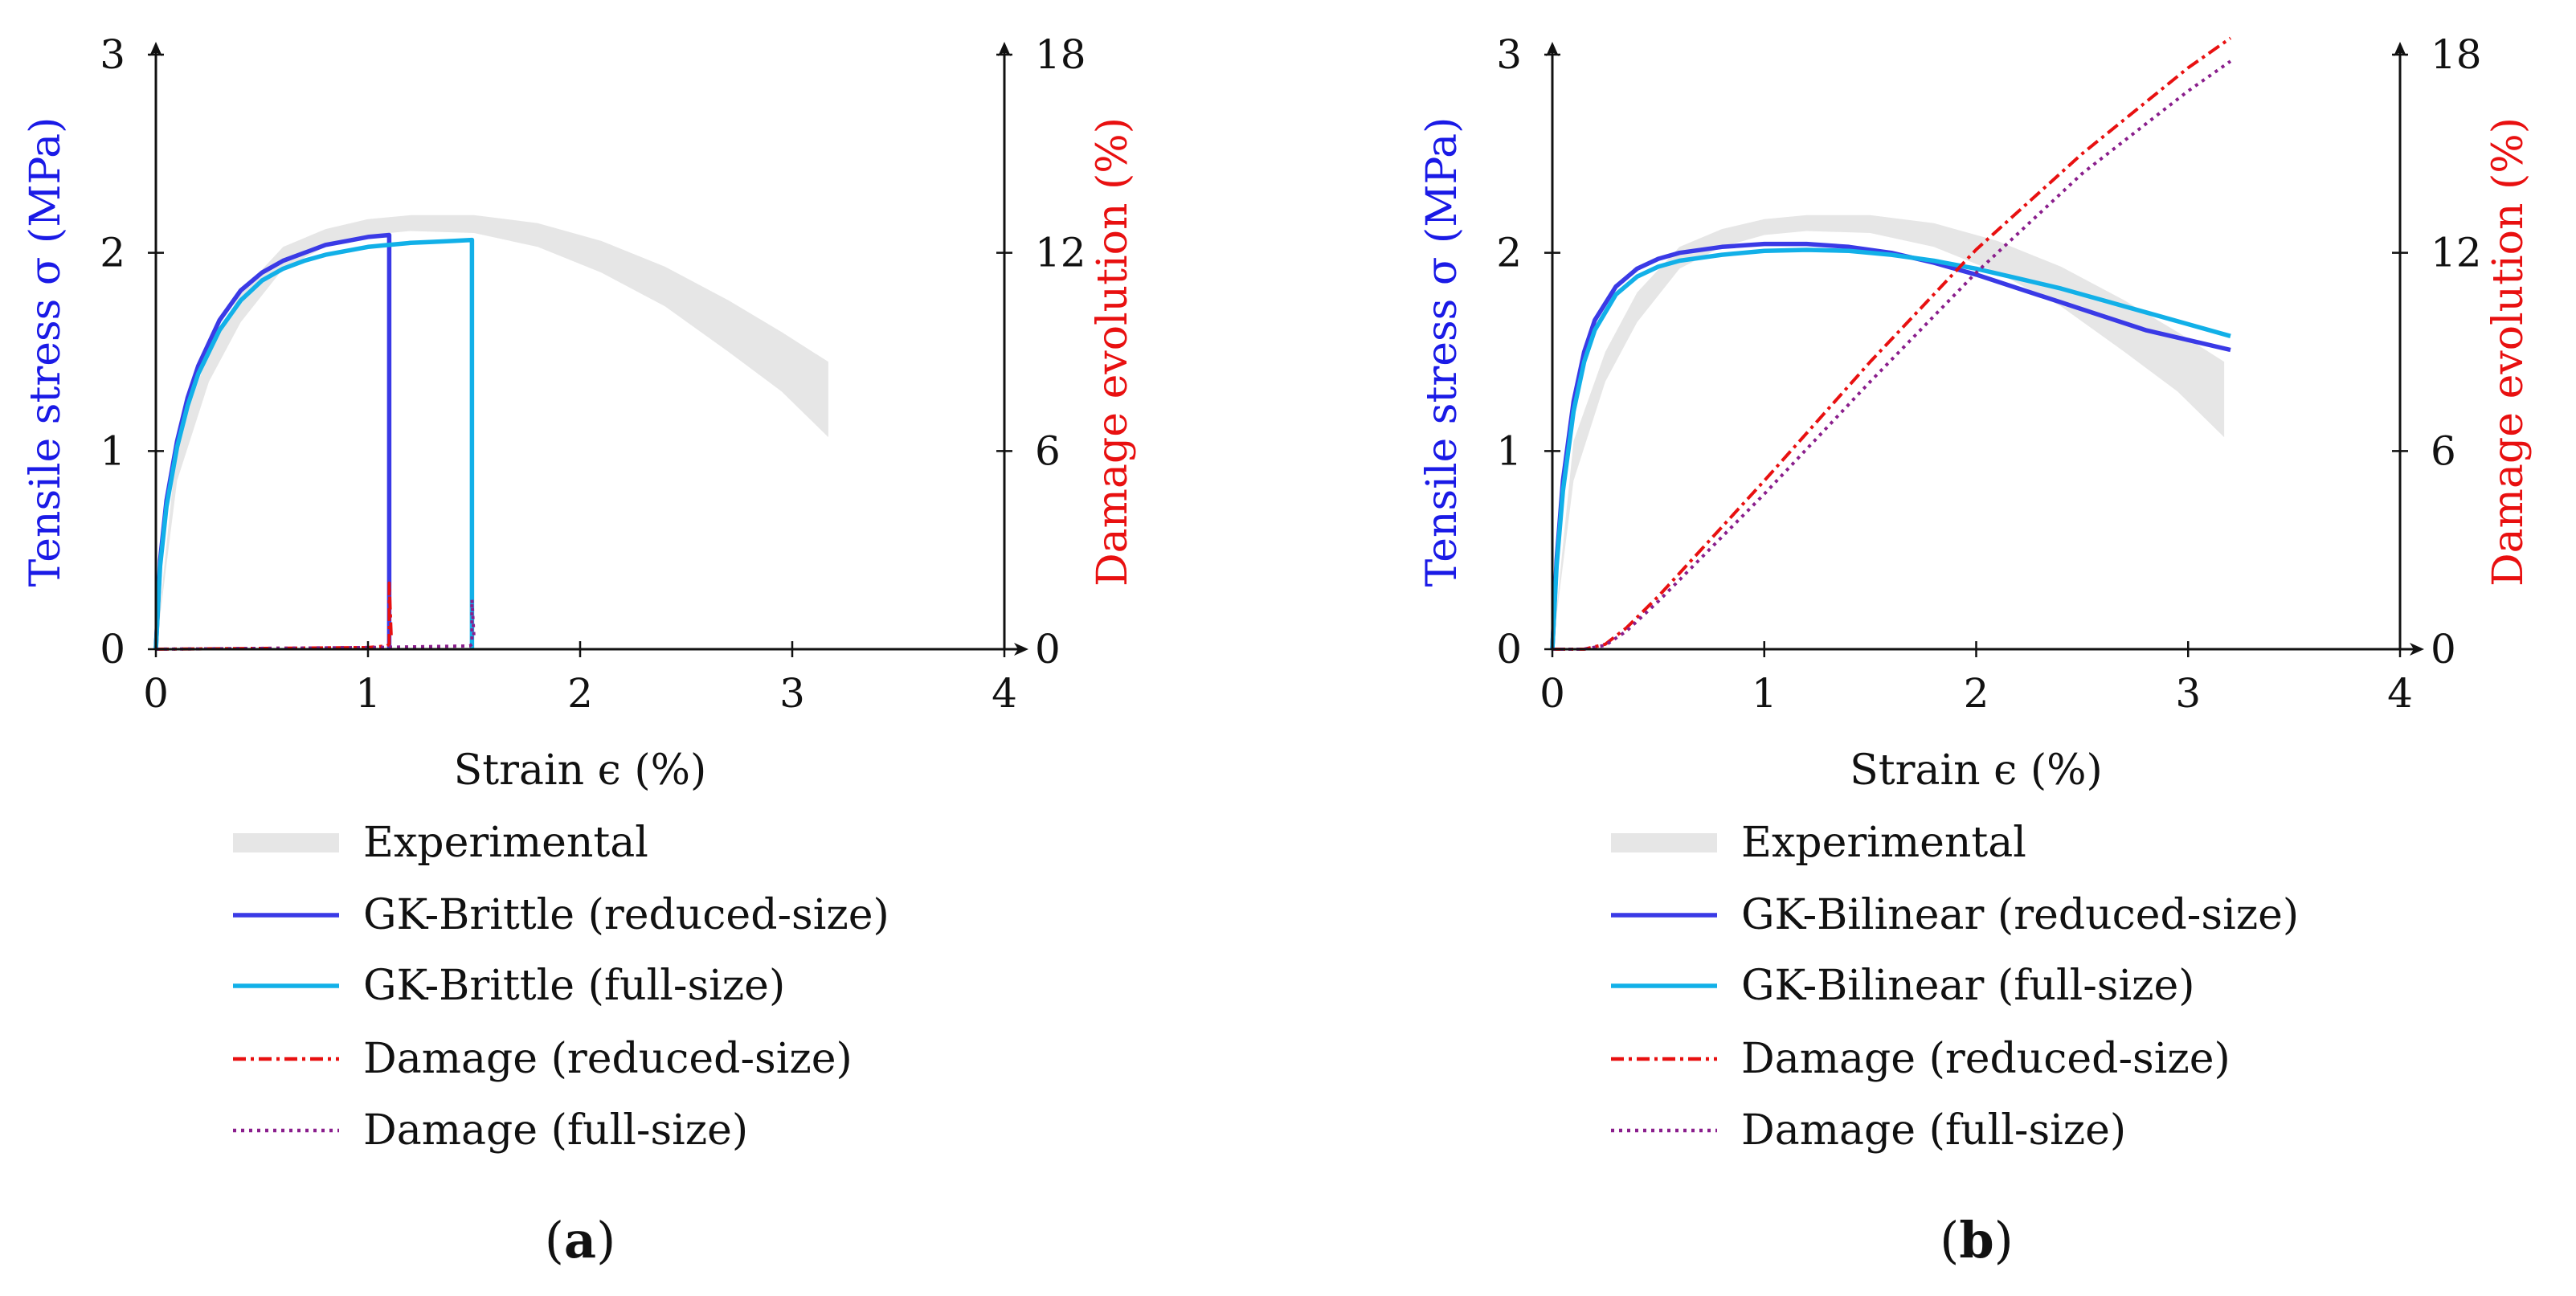  I want to click on panel-caption: (b), so click(1977, 1240).